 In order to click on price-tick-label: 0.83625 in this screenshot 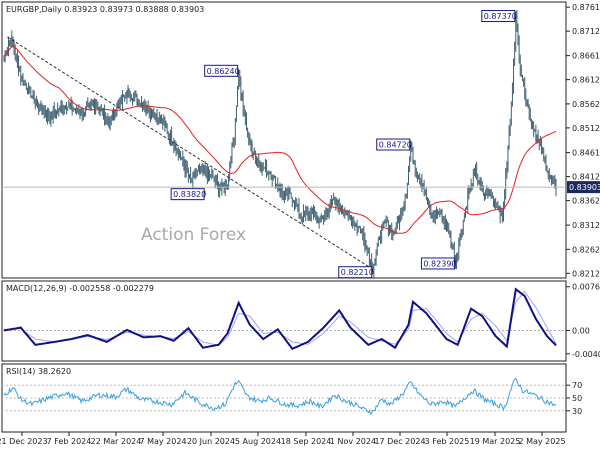, I will do `click(586, 201)`.